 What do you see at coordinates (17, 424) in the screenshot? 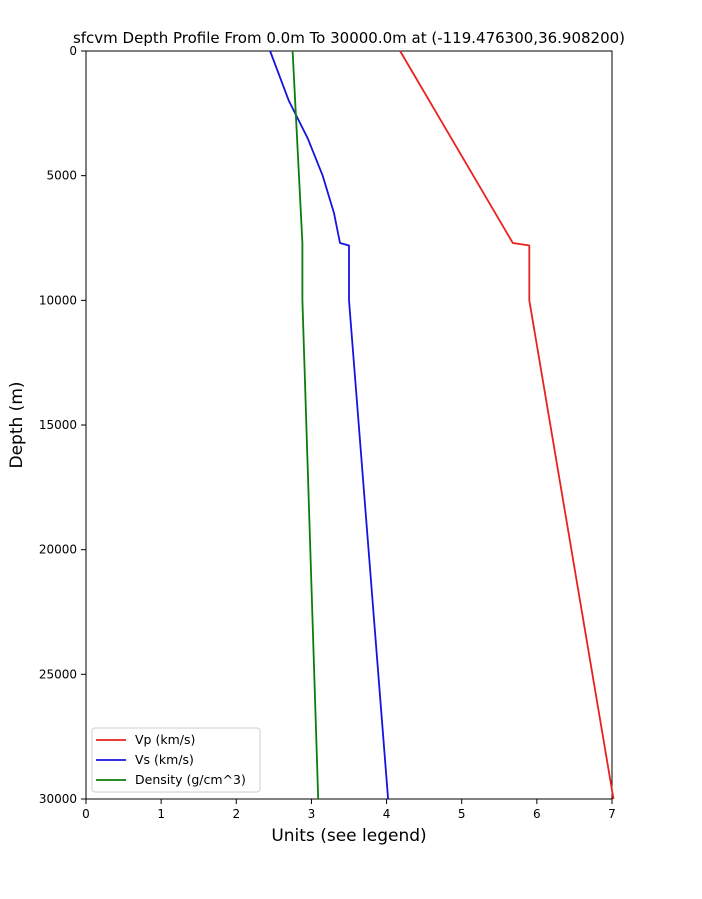
I see `y-axis-label: Depth (m)` at bounding box center [17, 424].